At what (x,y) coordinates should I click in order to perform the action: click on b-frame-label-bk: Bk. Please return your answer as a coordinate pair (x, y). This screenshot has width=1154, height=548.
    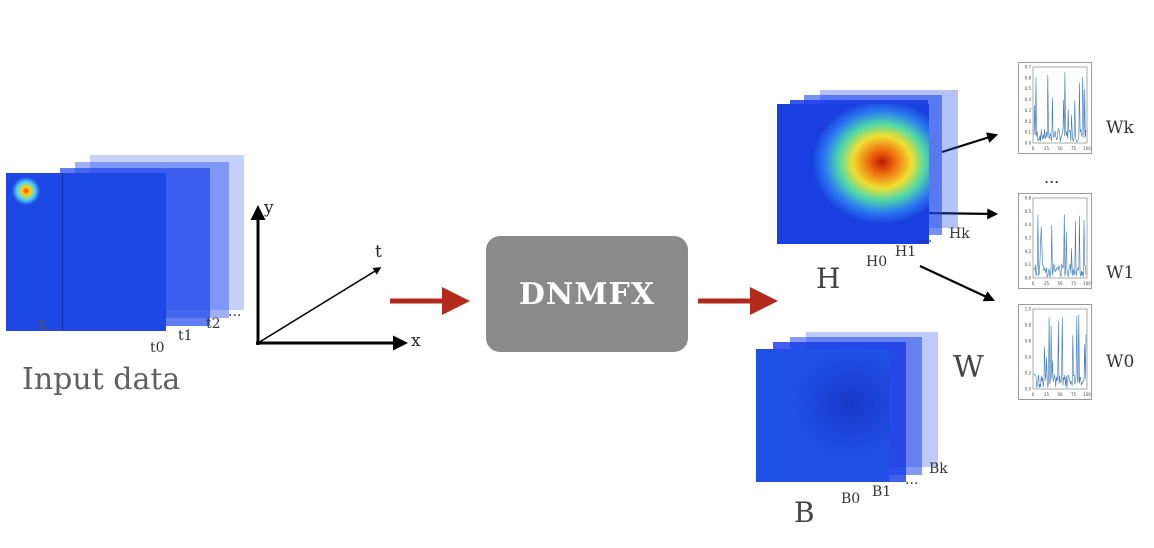
    Looking at the image, I should click on (938, 469).